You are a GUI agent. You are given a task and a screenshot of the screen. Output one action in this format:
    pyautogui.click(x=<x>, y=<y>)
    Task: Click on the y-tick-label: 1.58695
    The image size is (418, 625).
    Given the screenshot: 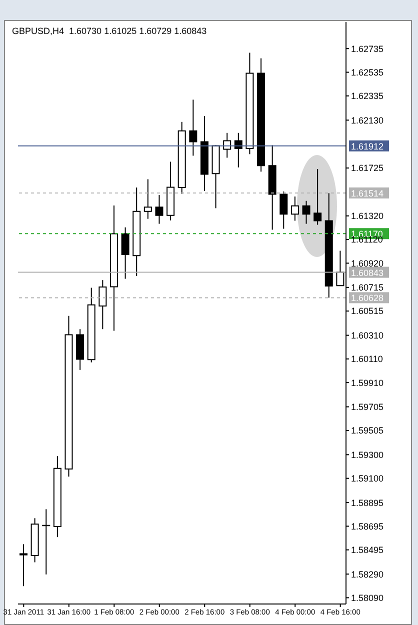 What is the action you would take?
    pyautogui.click(x=367, y=526)
    